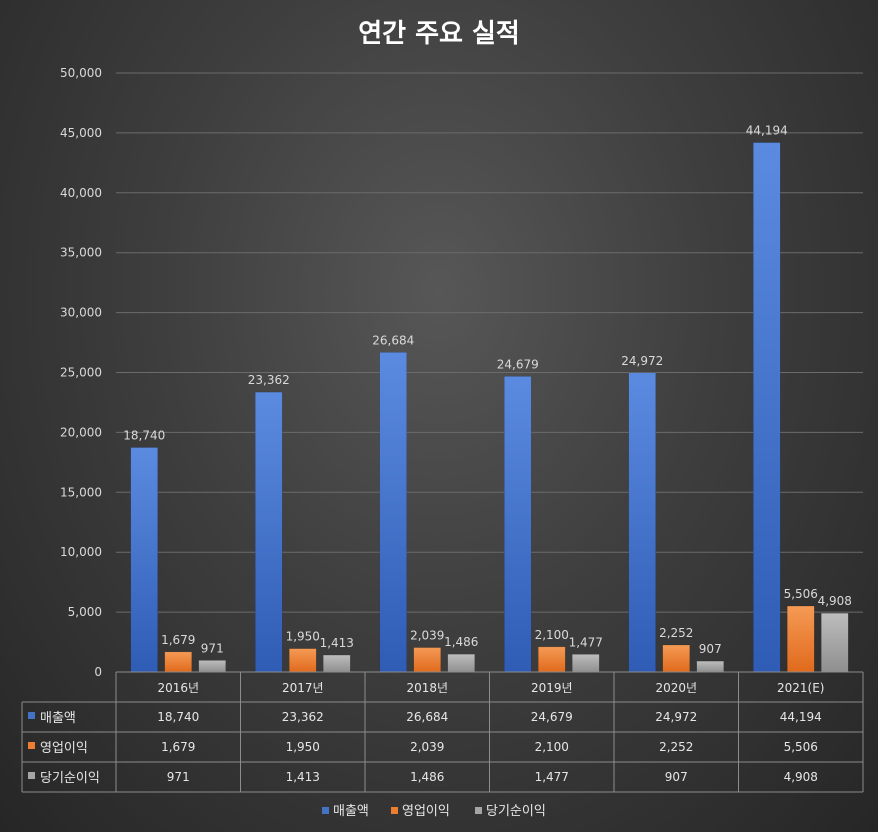 The width and height of the screenshot is (878, 832). Describe the element at coordinates (81, 133) in the screenshot. I see `y-tick-label: 45,000` at that location.